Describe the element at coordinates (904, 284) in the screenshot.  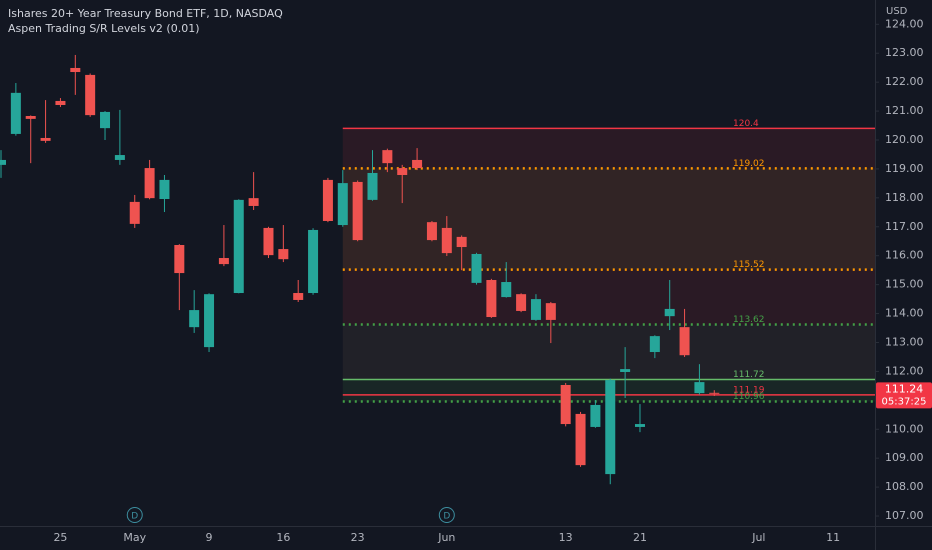
I see `y-tick-label: 115.00` at that location.